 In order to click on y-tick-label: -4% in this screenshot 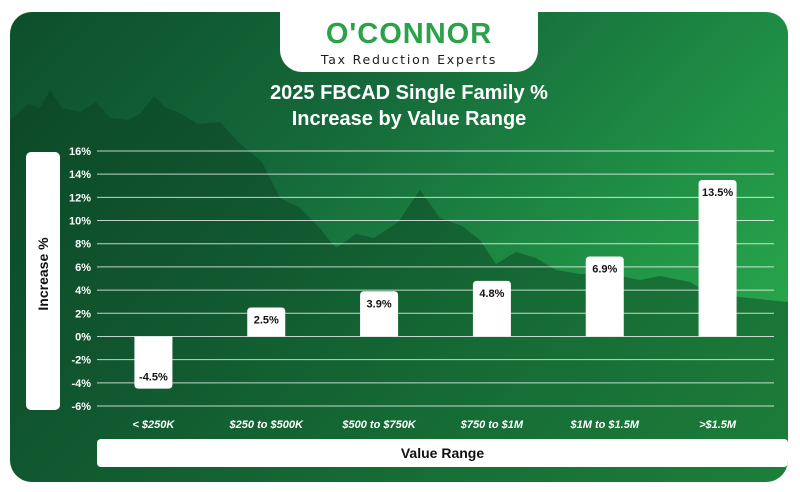, I will do `click(81, 384)`.